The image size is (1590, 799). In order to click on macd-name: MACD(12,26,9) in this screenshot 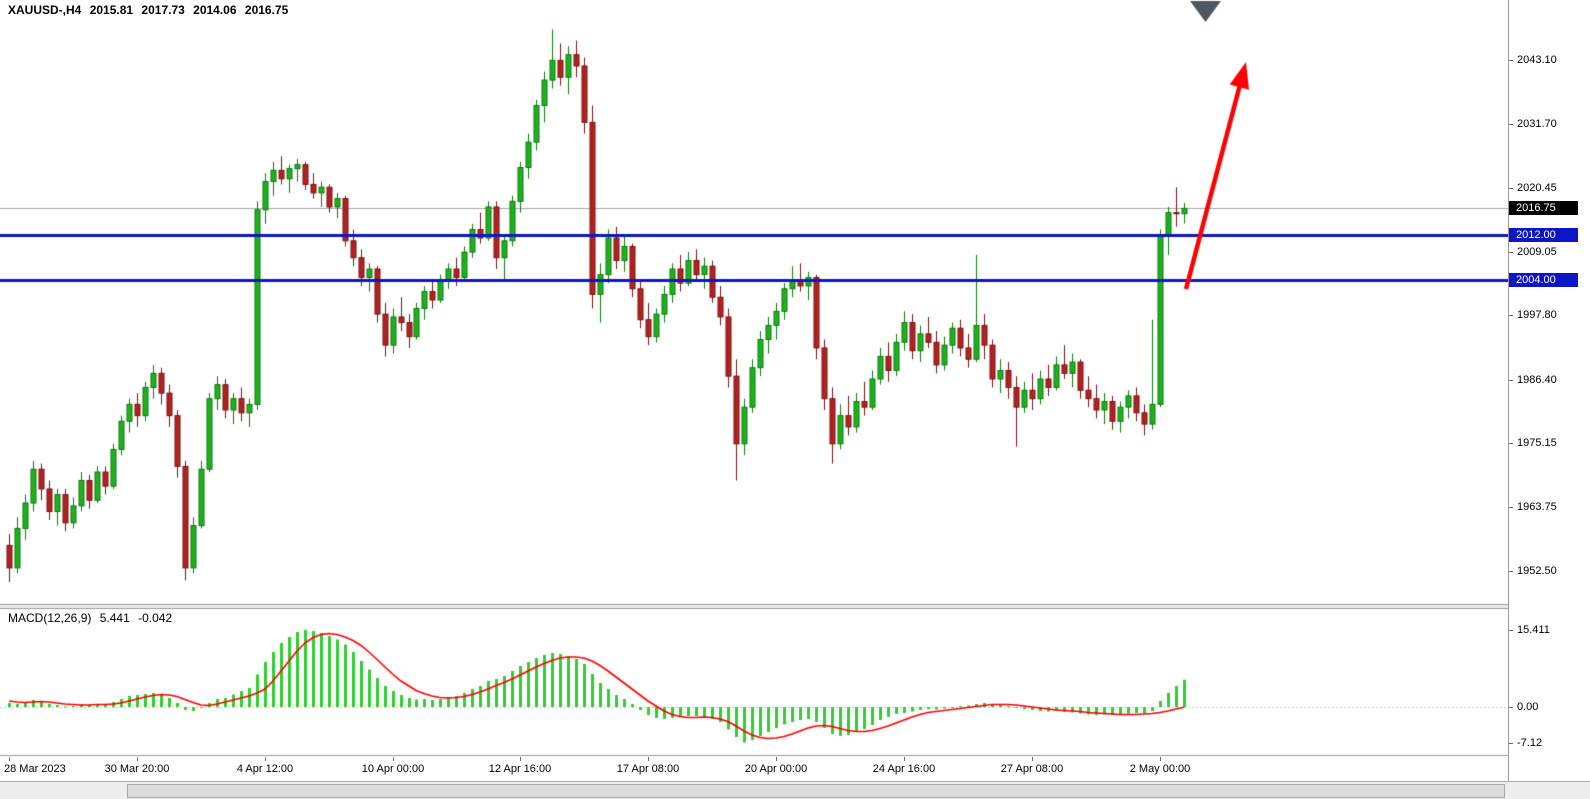, I will do `click(50, 618)`.